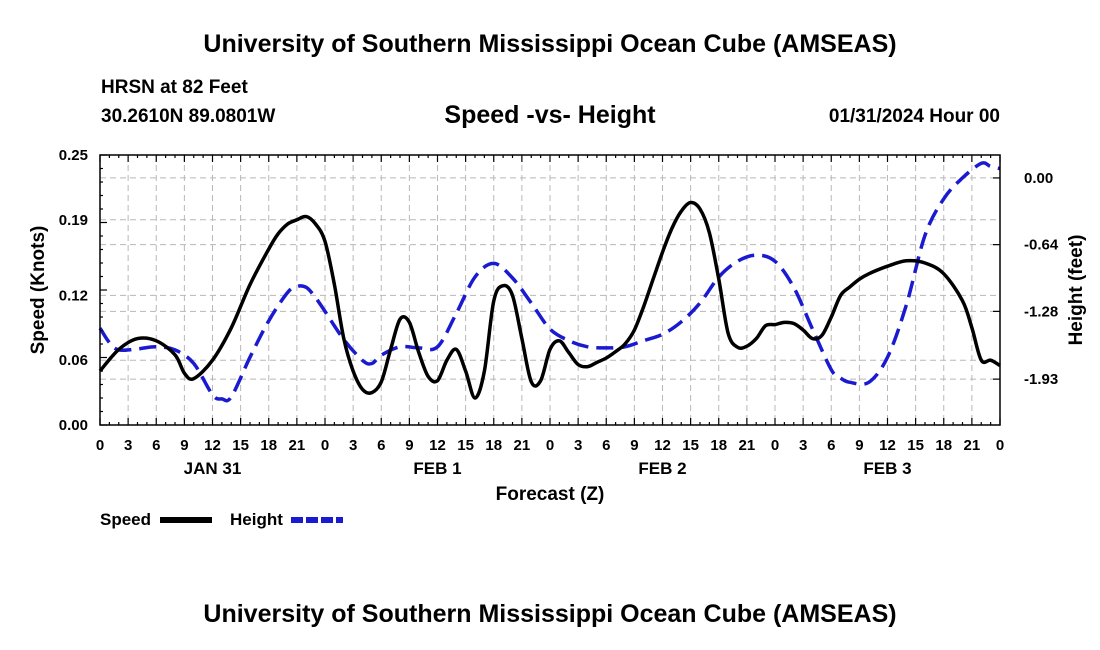 The width and height of the screenshot is (1100, 650). What do you see at coordinates (1041, 311) in the screenshot?
I see `y2-tick-label: -1.28` at bounding box center [1041, 311].